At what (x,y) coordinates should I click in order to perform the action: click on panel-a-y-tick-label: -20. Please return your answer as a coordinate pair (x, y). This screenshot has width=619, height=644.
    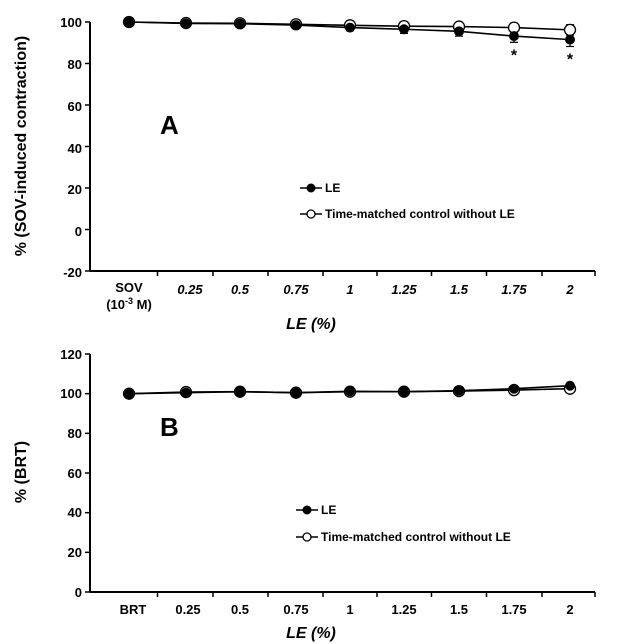
    Looking at the image, I should click on (72, 272).